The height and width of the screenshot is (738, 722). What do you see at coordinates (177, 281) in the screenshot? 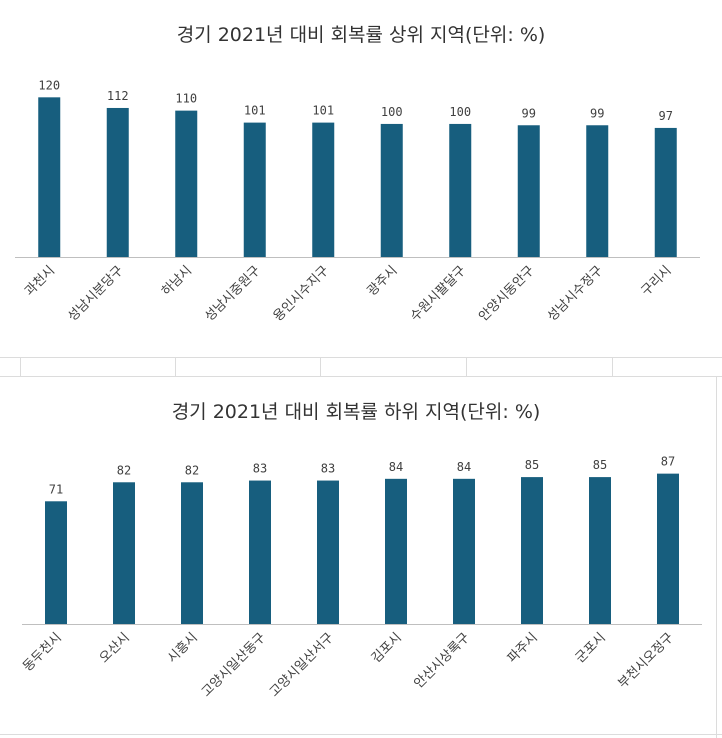
I see `category-tick-label: 하남시` at bounding box center [177, 281].